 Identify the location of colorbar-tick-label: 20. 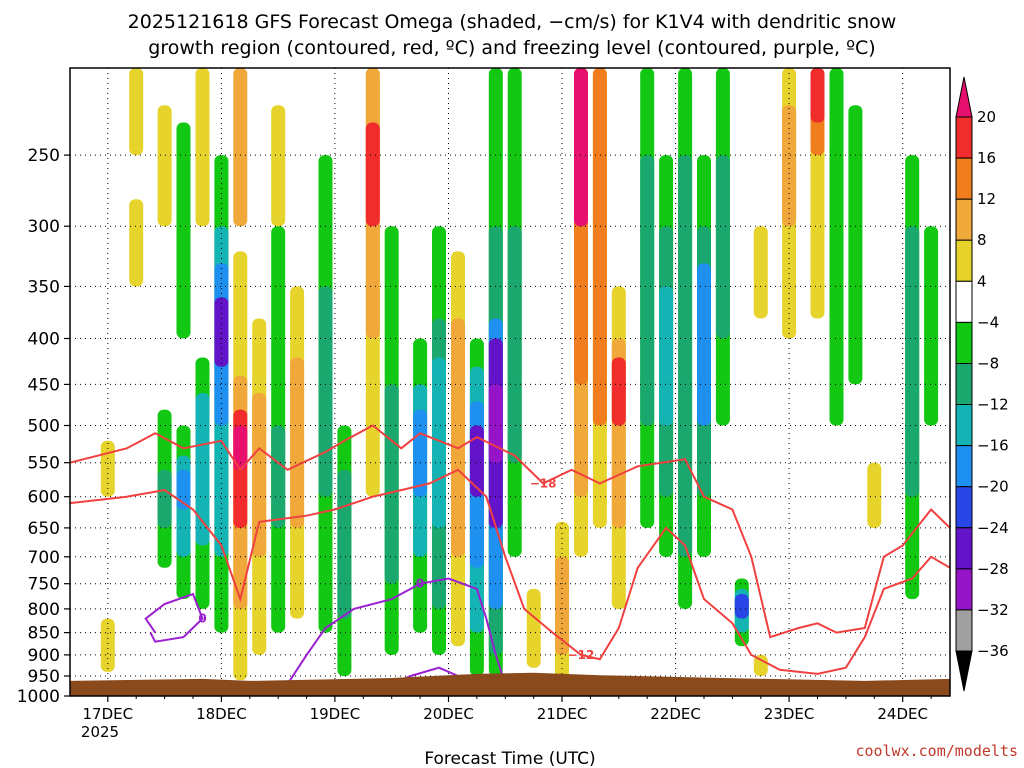
(986, 117).